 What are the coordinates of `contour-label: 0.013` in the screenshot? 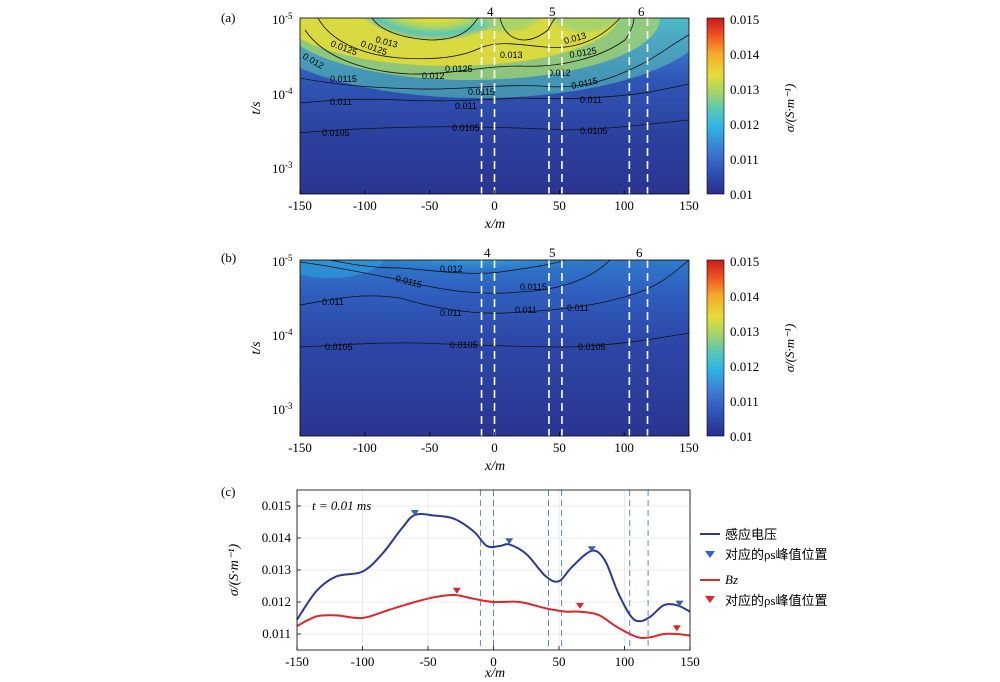 It's located at (511, 55).